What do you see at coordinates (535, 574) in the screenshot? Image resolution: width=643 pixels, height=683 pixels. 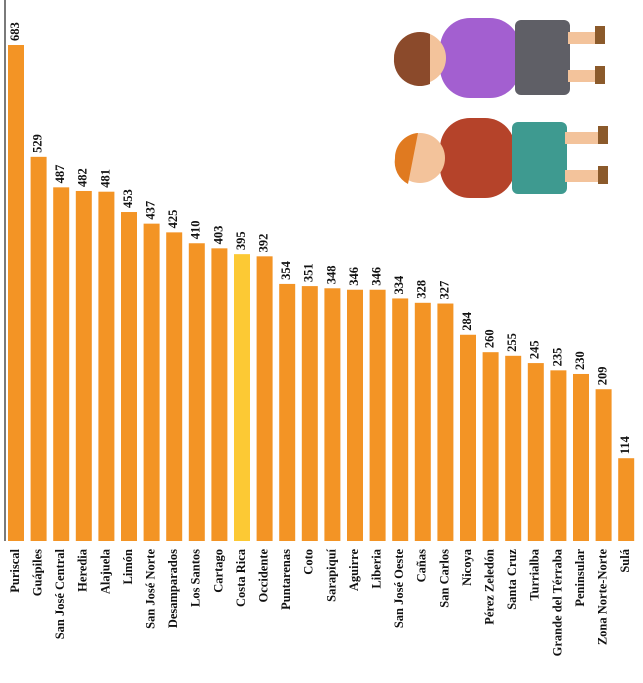 I see `x-tick-label: Turrialba` at bounding box center [535, 574].